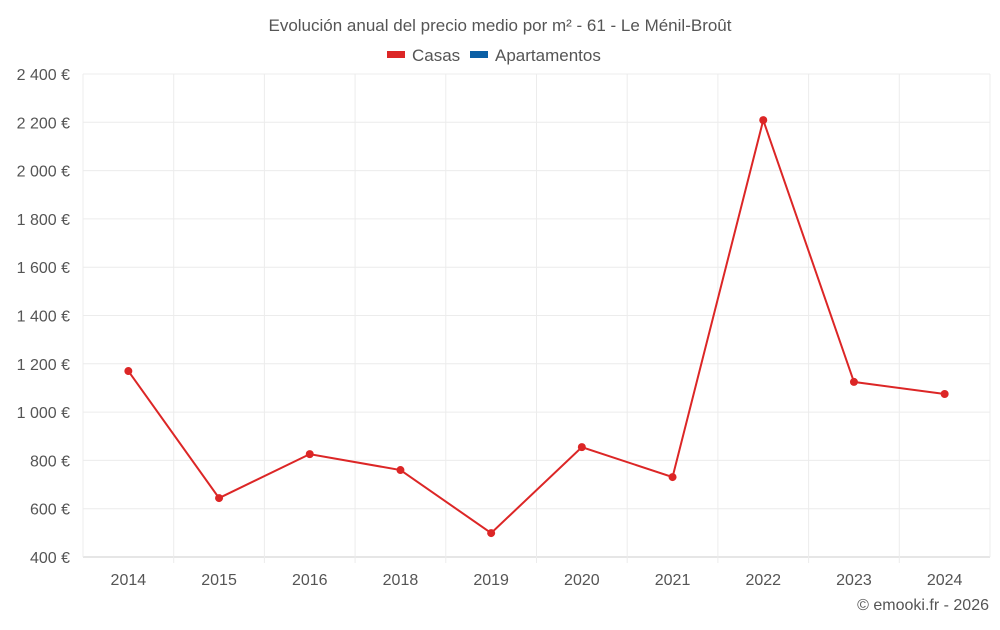  What do you see at coordinates (310, 580) in the screenshot?
I see `x-tick-label: 2016` at bounding box center [310, 580].